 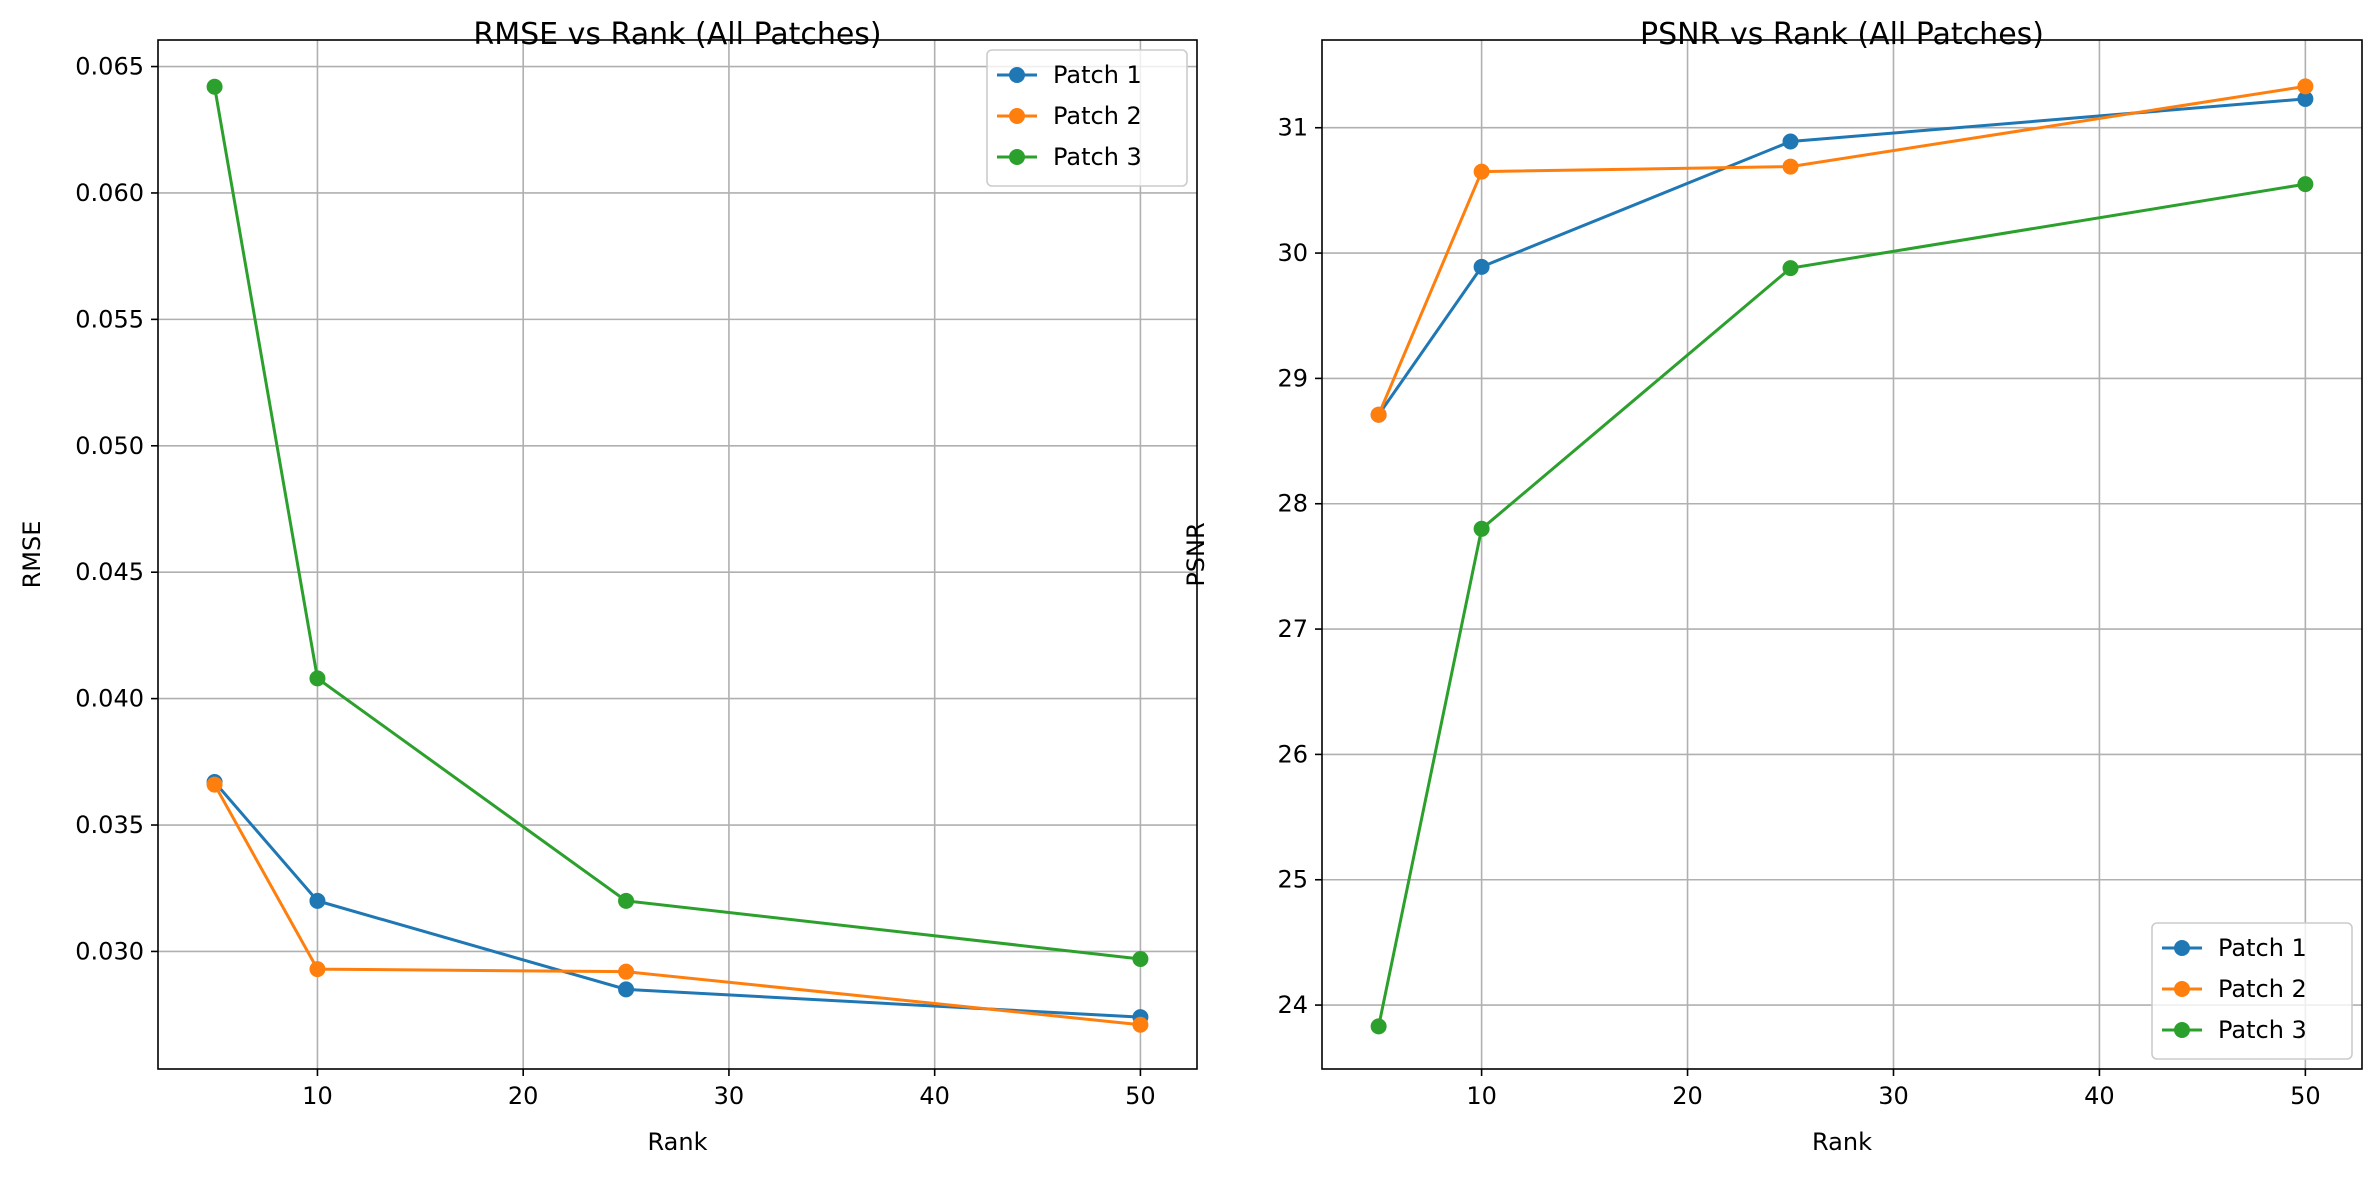 What do you see at coordinates (729, 1096) in the screenshot?
I see `rmse-x-tick-label: 30` at bounding box center [729, 1096].